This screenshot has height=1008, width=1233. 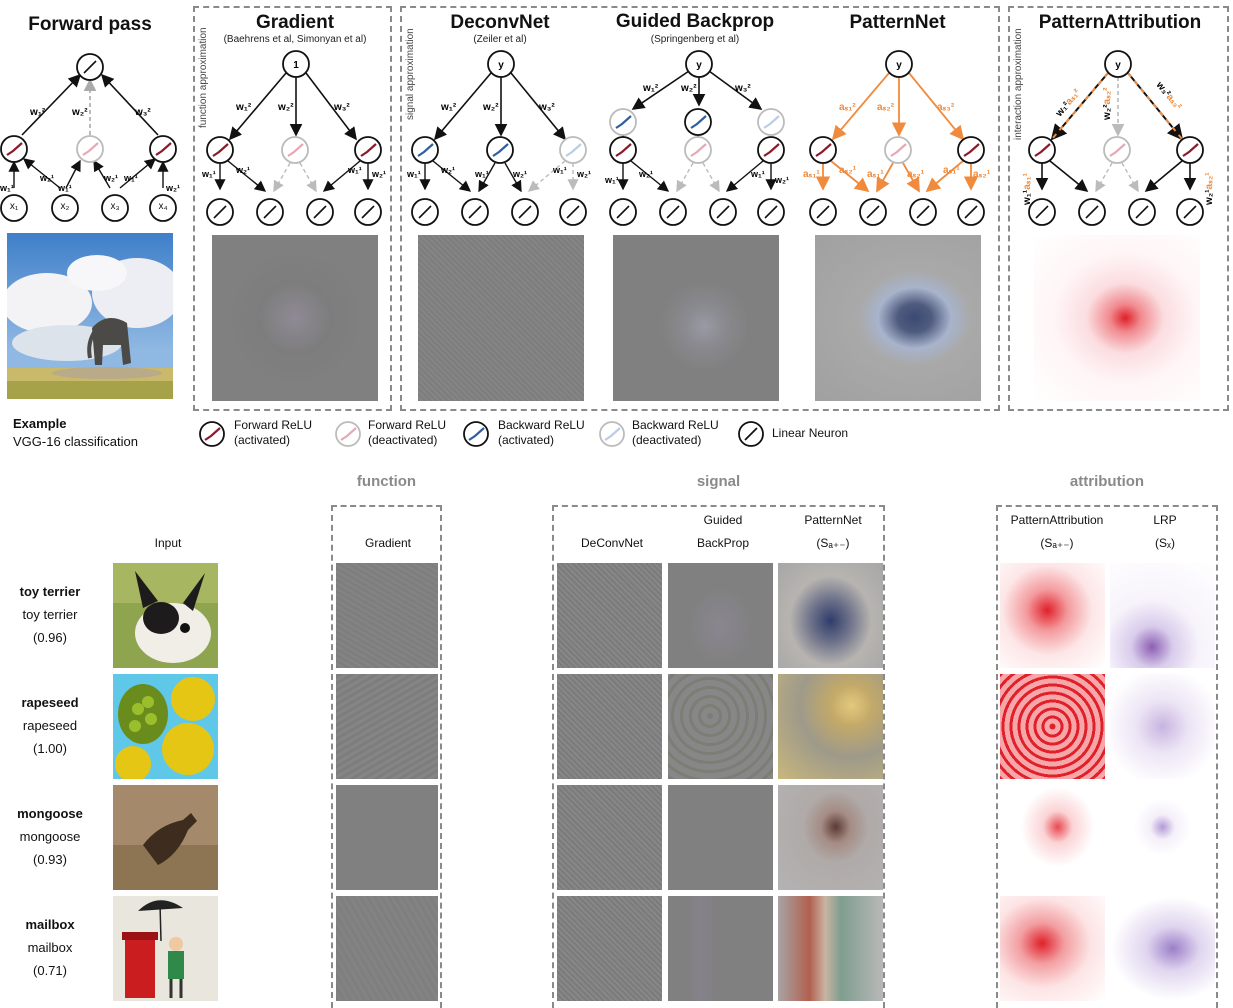 I want to click on column-lrp-header: LRP, so click(x=1165, y=520).